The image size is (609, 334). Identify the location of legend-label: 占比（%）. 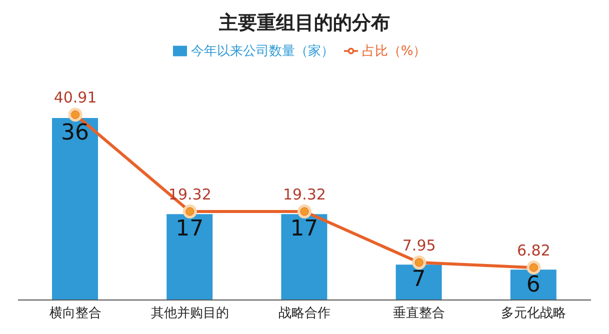
(394, 51).